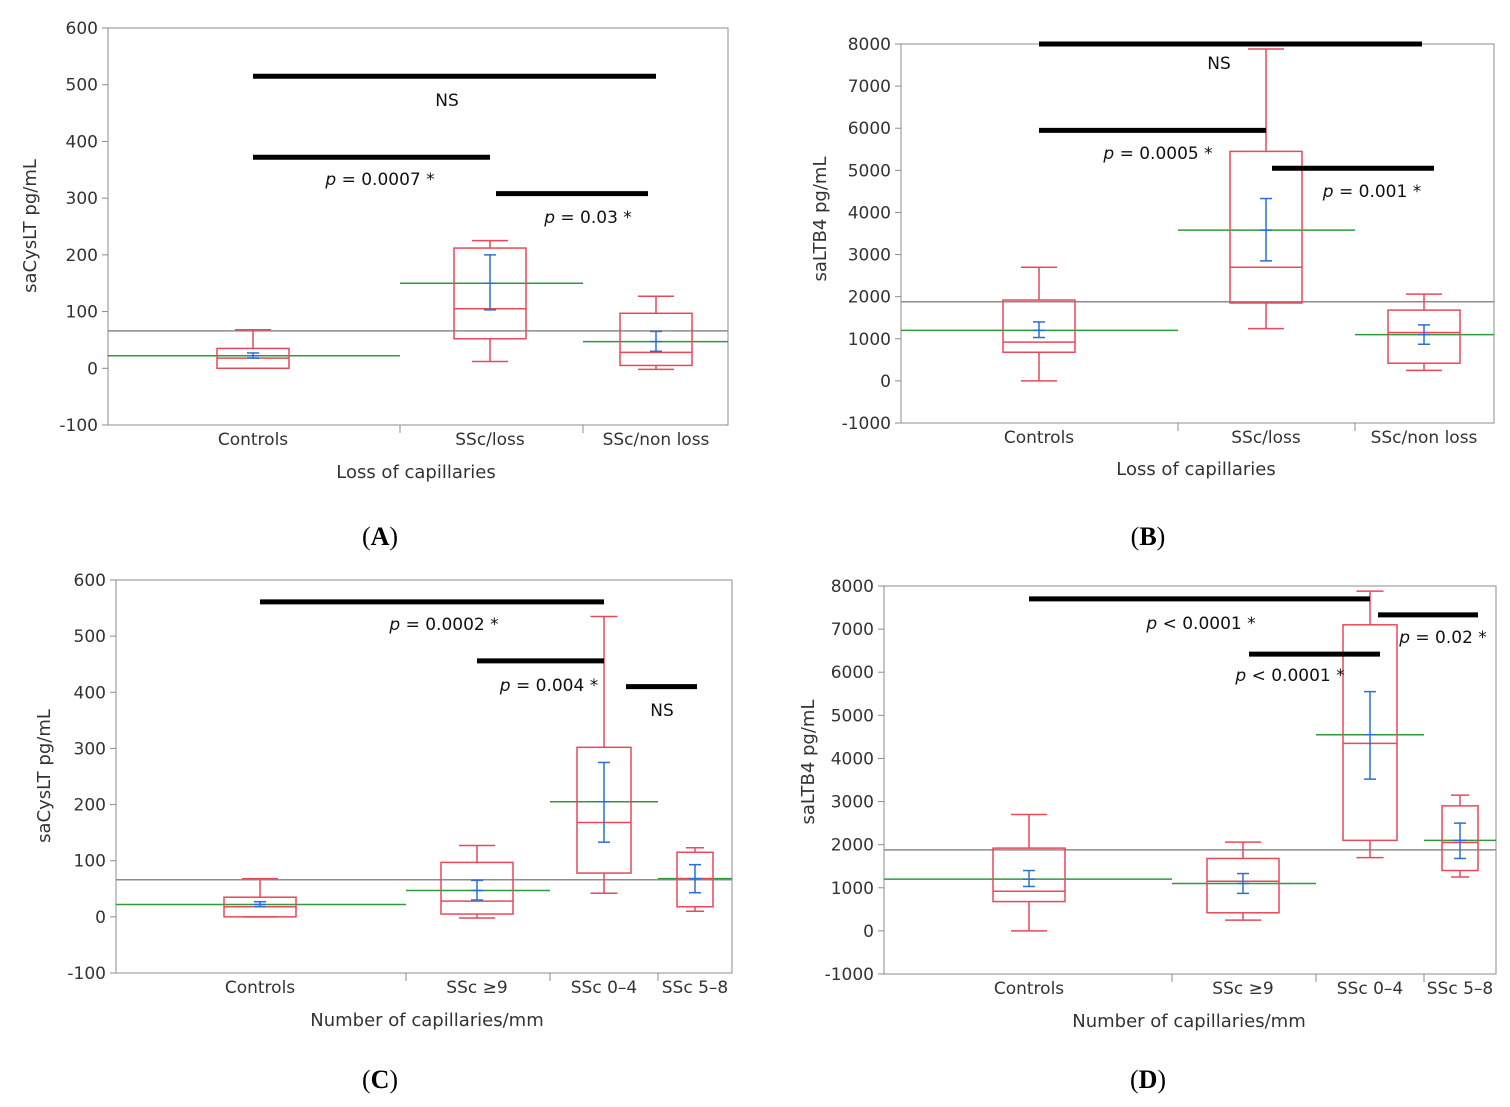 The height and width of the screenshot is (1107, 1510). What do you see at coordinates (1148, 1079) in the screenshot?
I see `panel-label: (D)` at bounding box center [1148, 1079].